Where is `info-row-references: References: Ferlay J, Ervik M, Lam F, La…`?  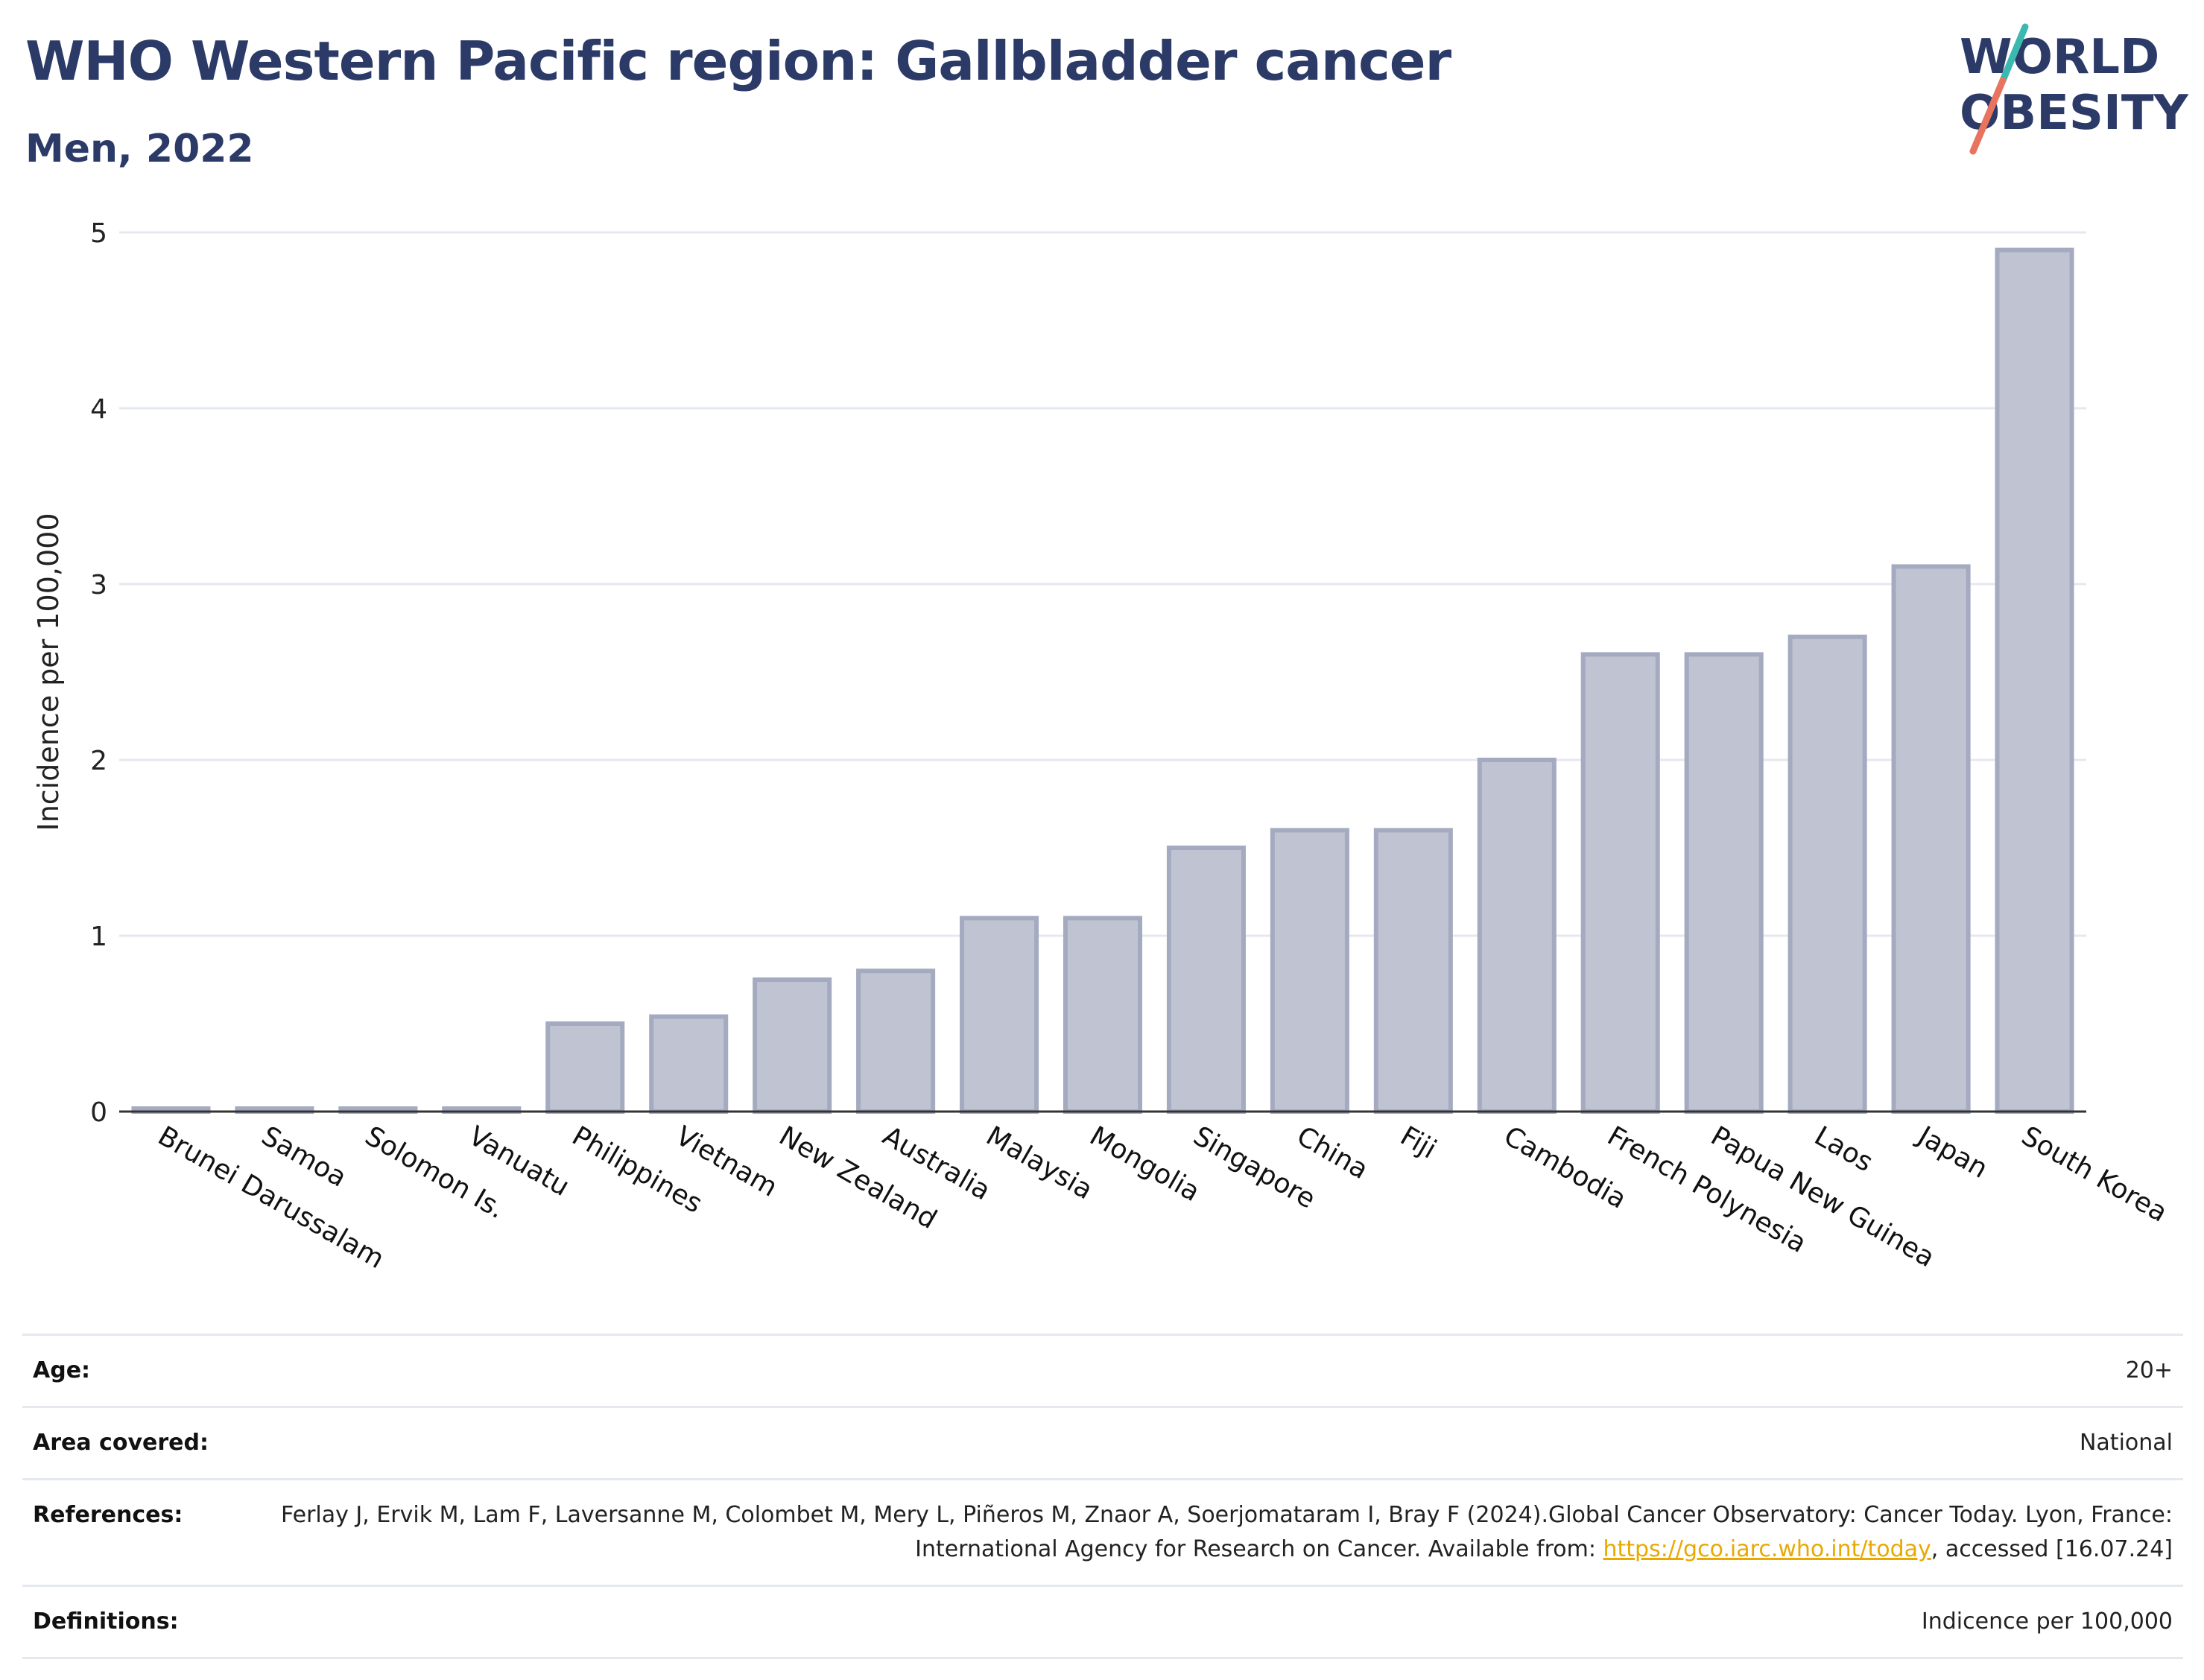 info-row-references: References: Ferlay J, Ervik M, Lam F, La… is located at coordinates (1102, 1531).